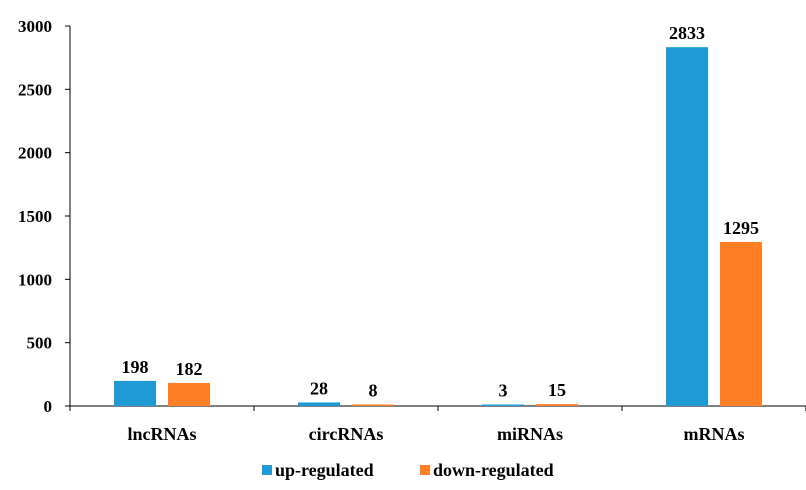 The image size is (806, 490). I want to click on data-label-circRNAs-down-regulated: 8, so click(373, 391).